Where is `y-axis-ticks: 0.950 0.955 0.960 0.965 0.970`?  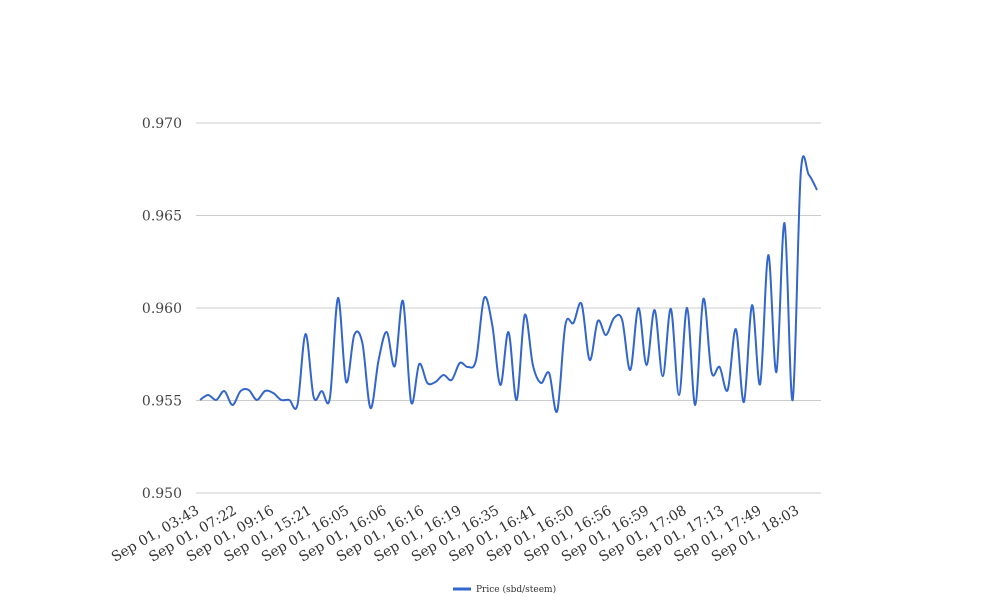 y-axis-ticks: 0.950 0.955 0.960 0.965 0.970 is located at coordinates (162, 309).